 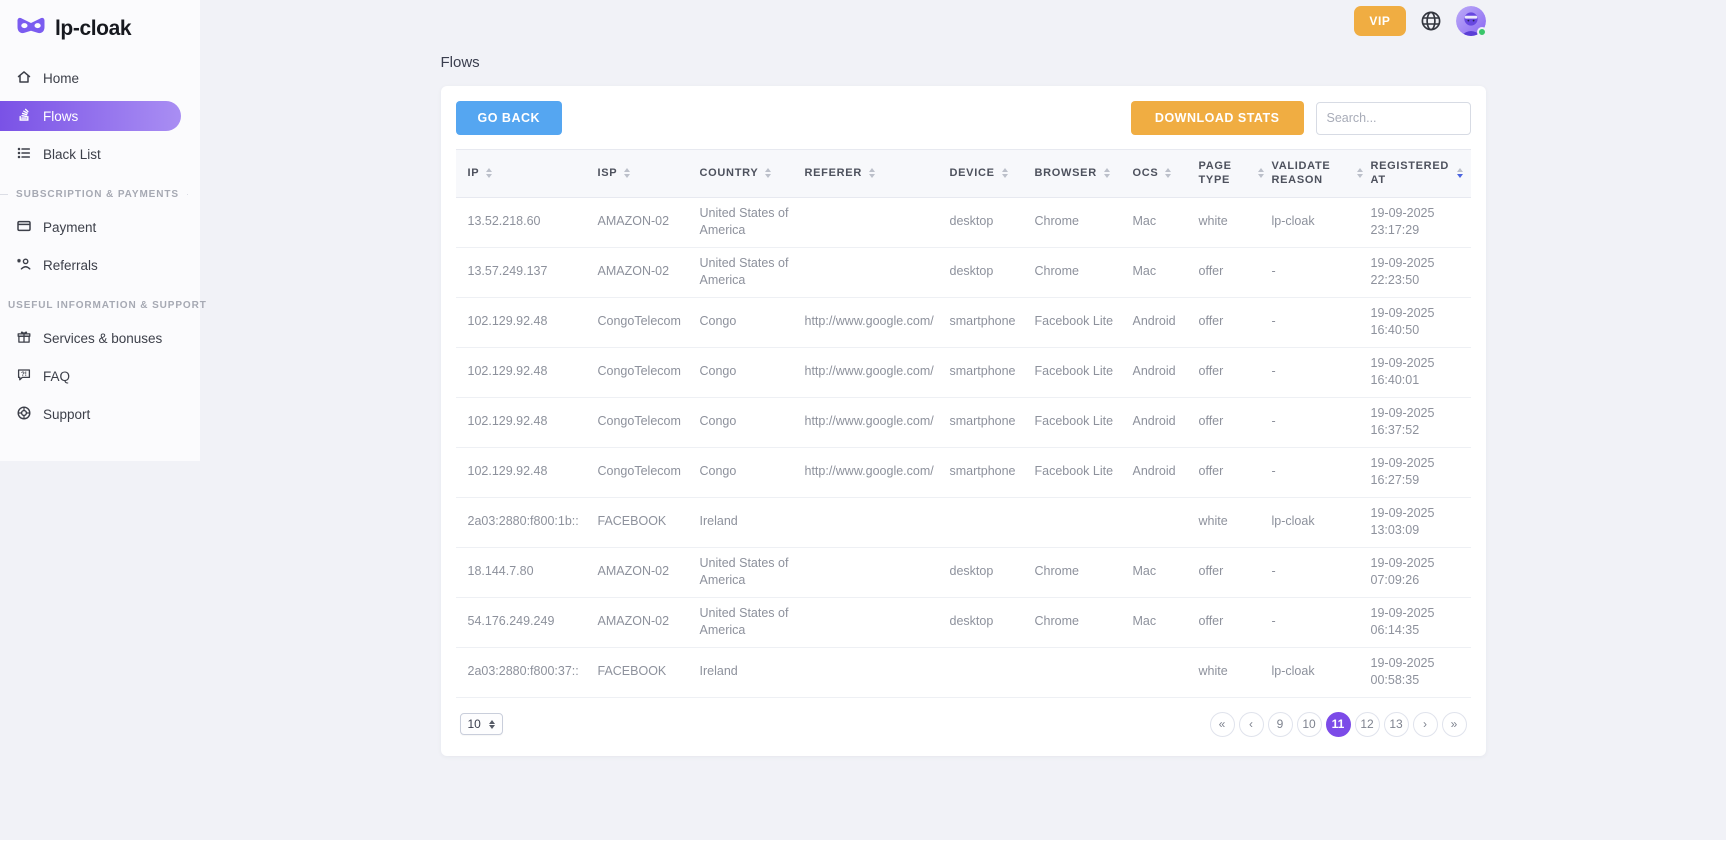 I want to click on card-toolbar: GO BACK DOWNLOAD STATS, so click(x=963, y=118).